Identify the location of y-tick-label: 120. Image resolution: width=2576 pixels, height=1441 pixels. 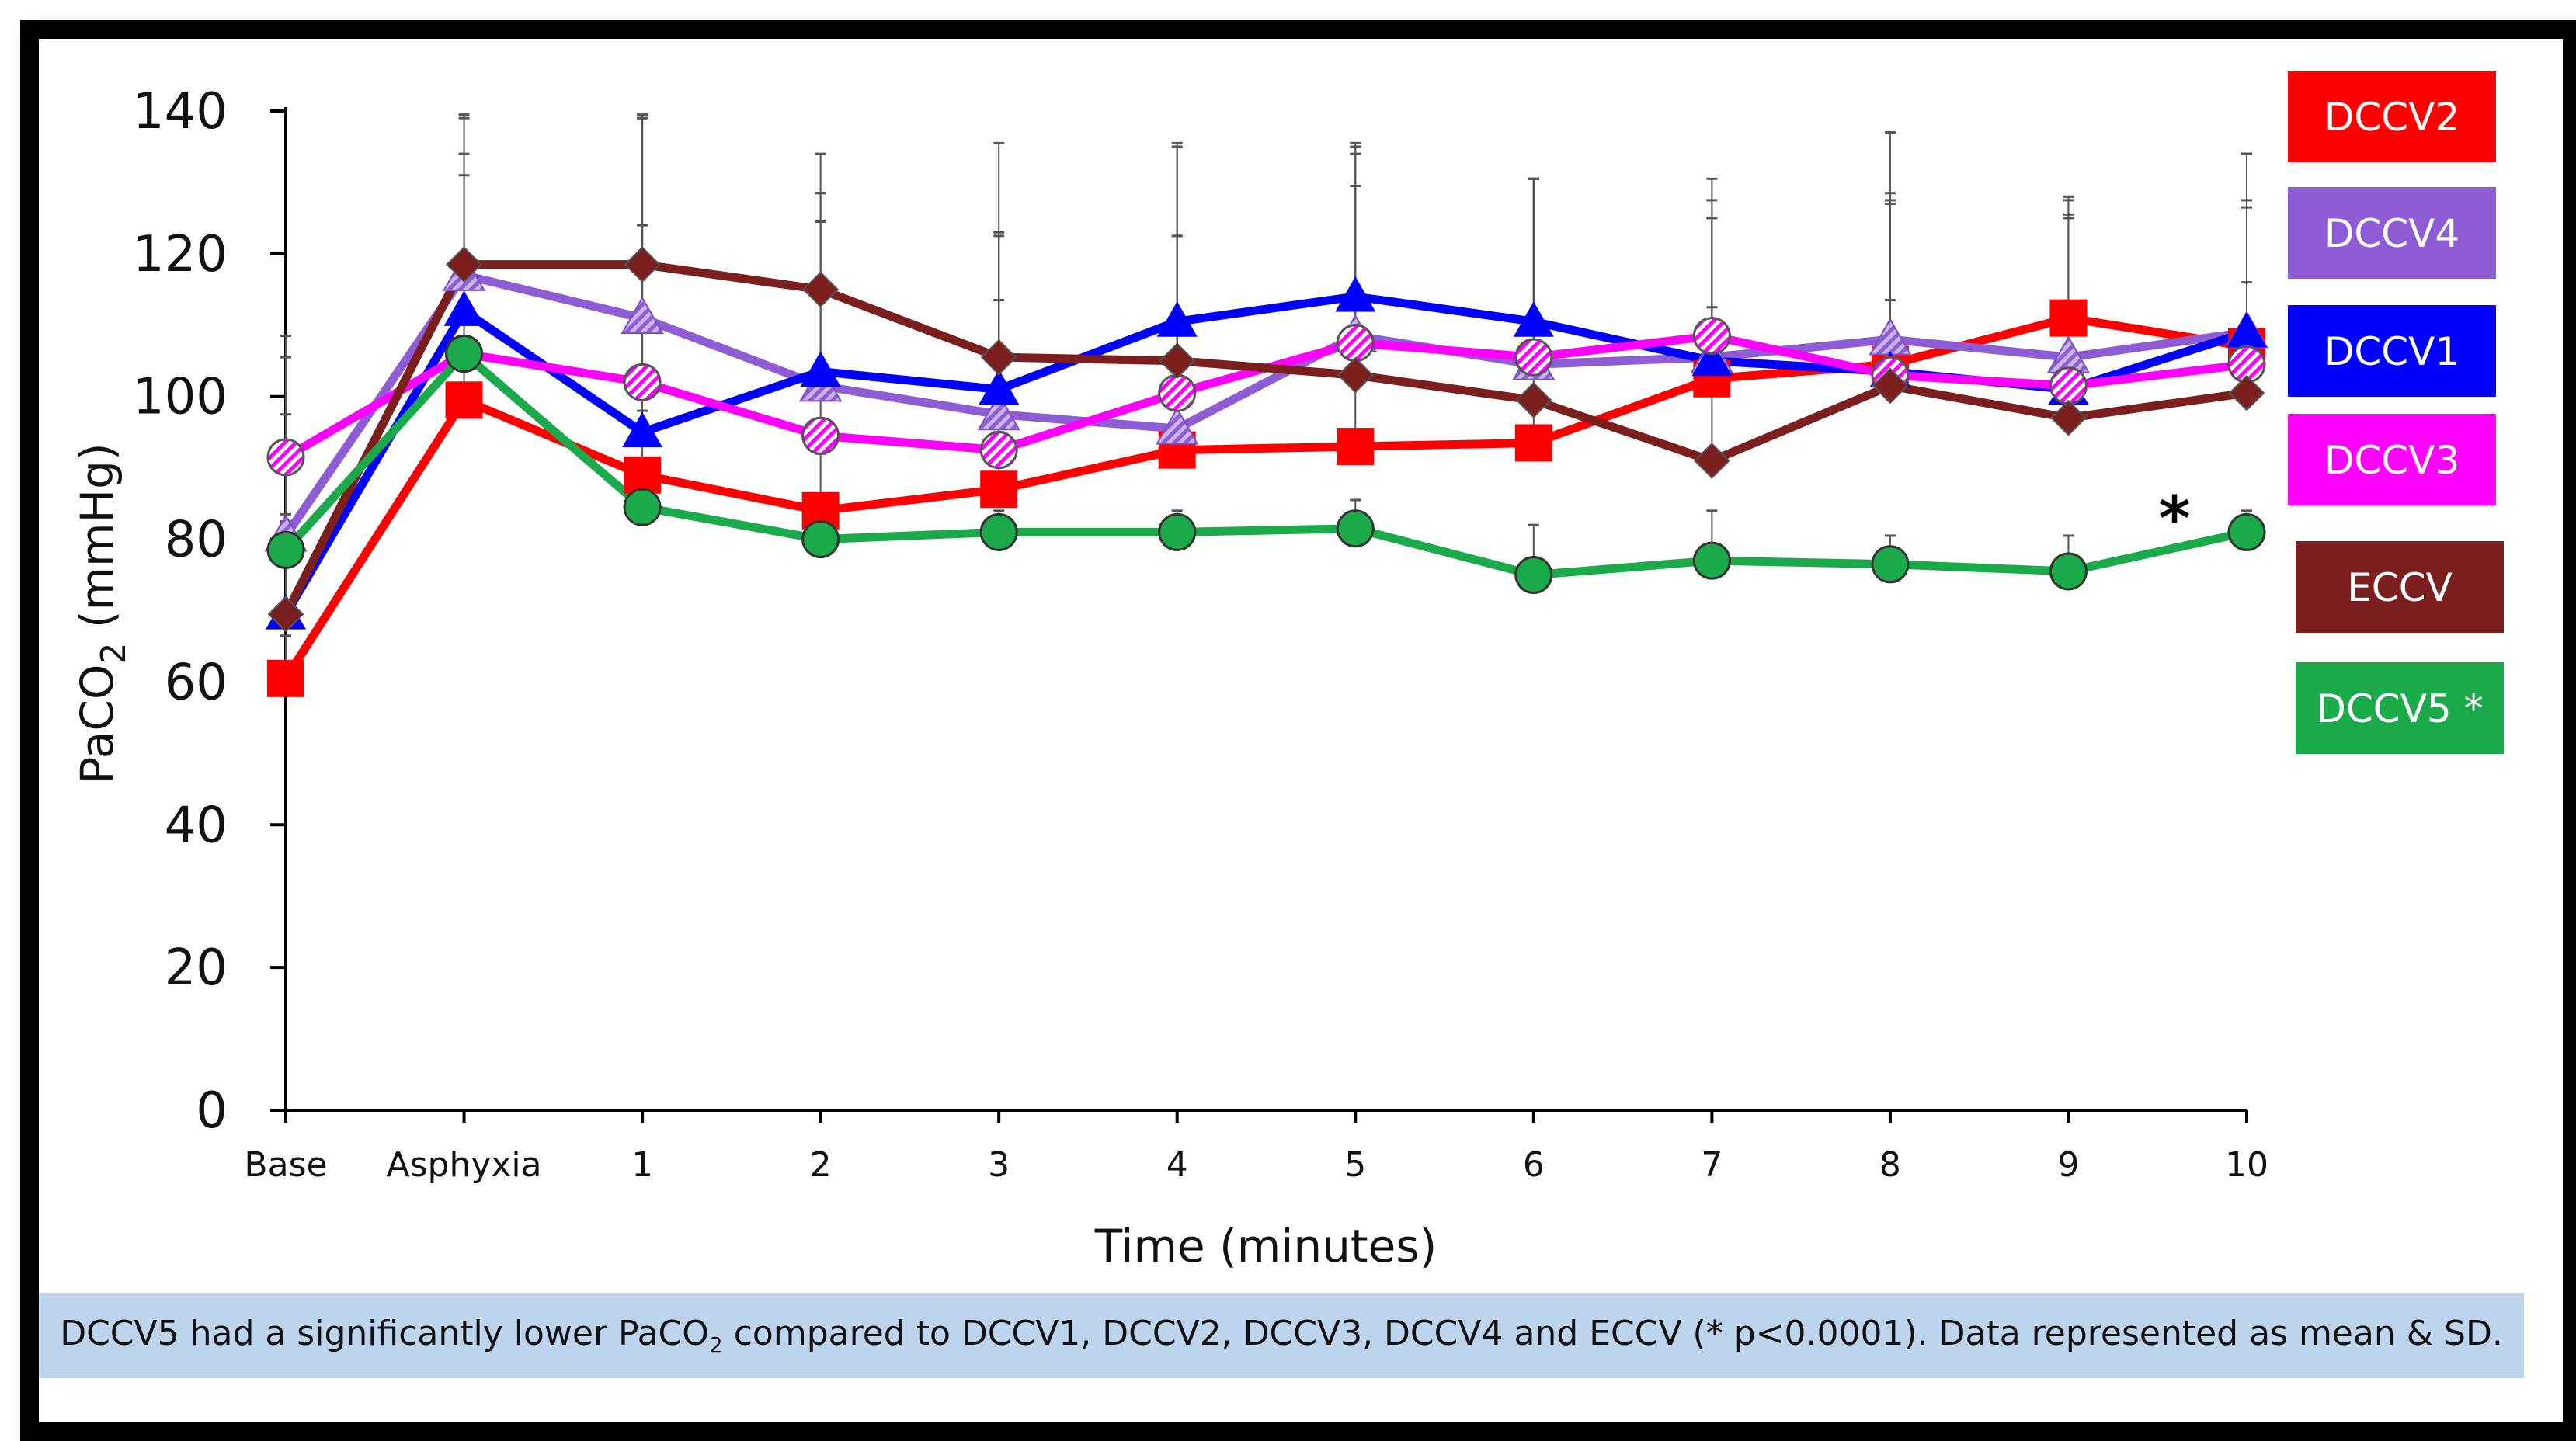
(180, 255).